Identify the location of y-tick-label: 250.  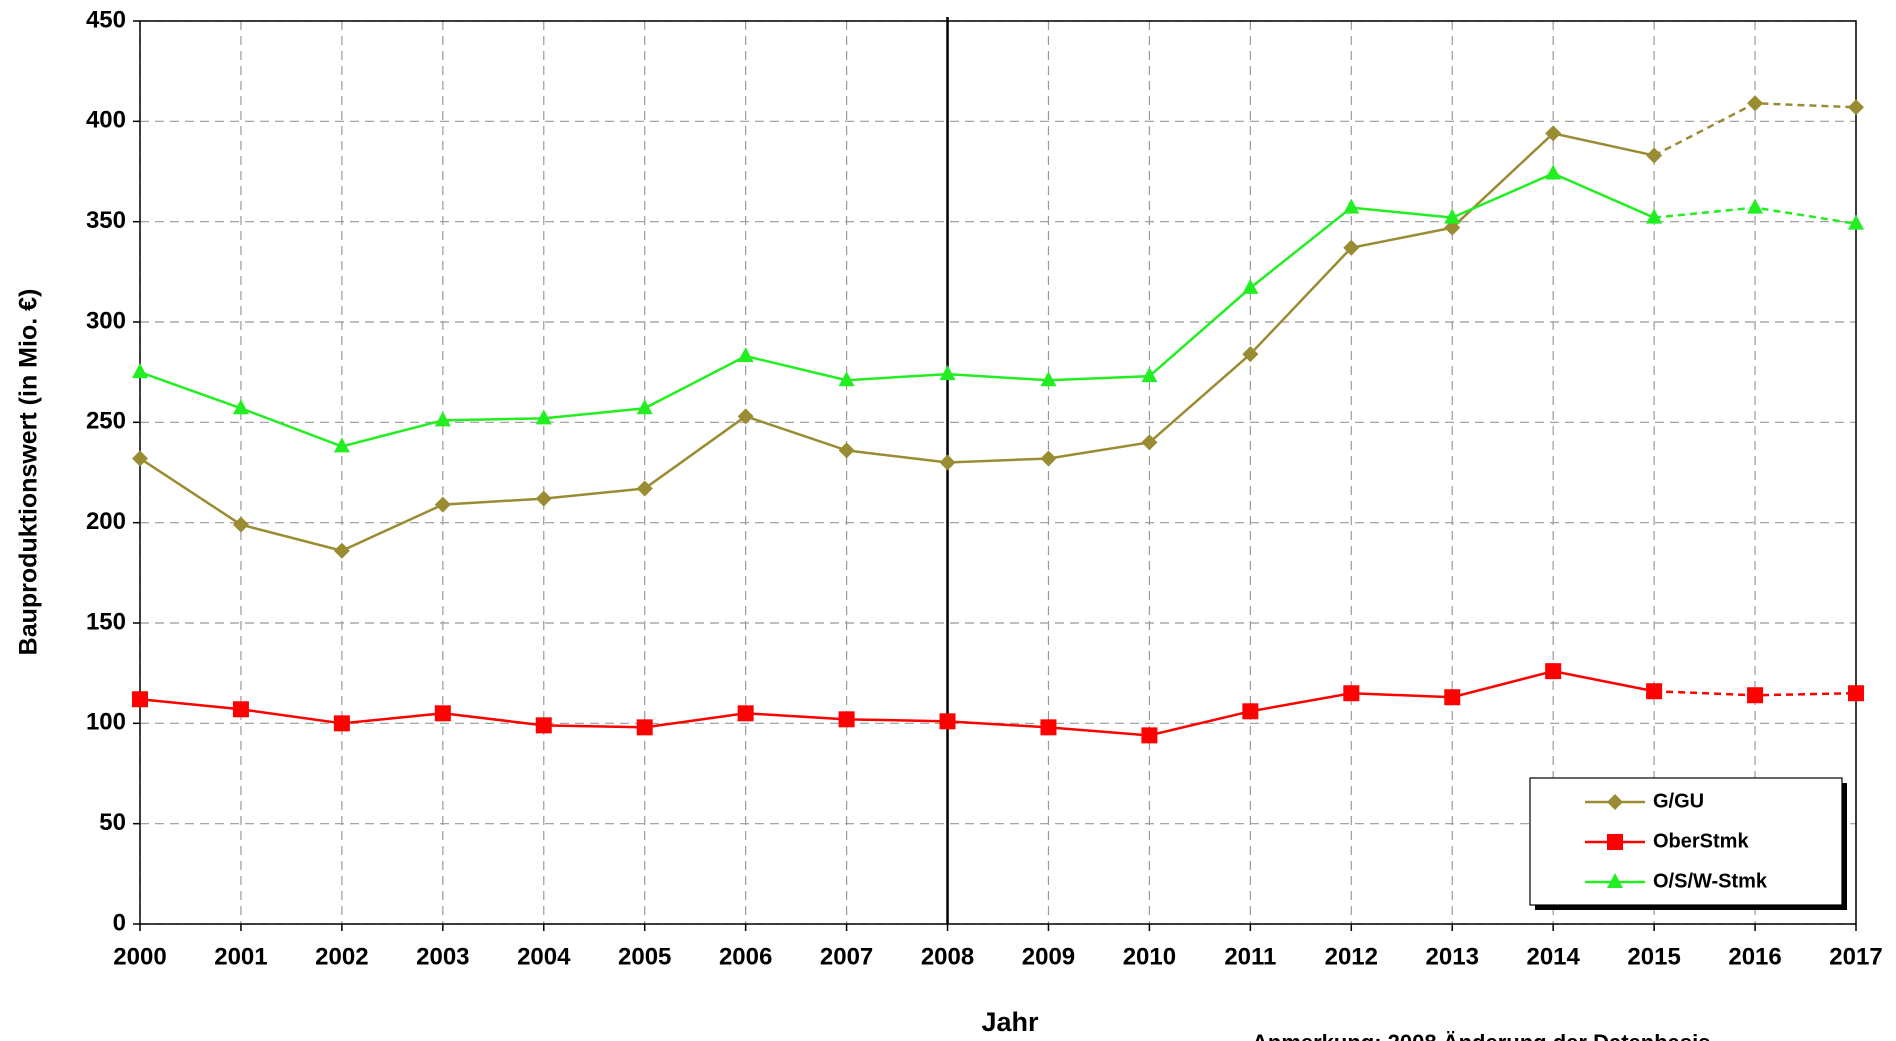
(106, 421).